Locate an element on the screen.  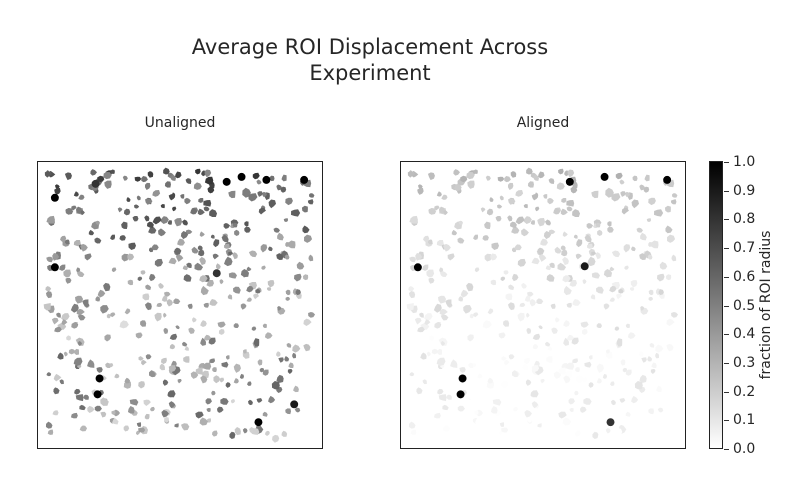
chart-title-line-1: Average ROI Displacement Across is located at coordinates (370, 47).